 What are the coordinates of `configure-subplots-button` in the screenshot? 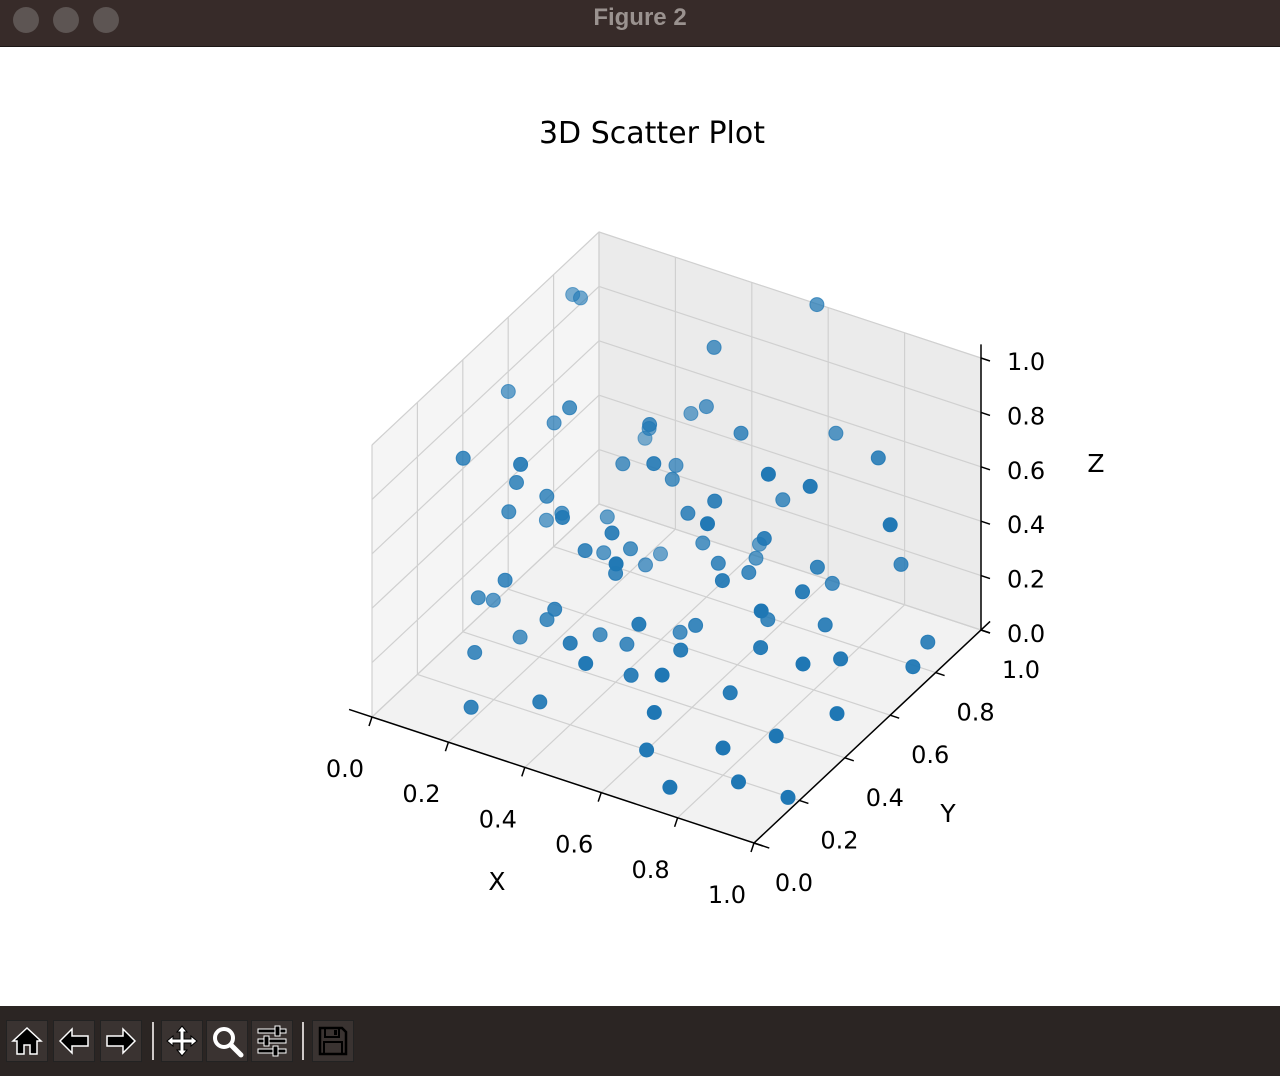 It's located at (272, 1041).